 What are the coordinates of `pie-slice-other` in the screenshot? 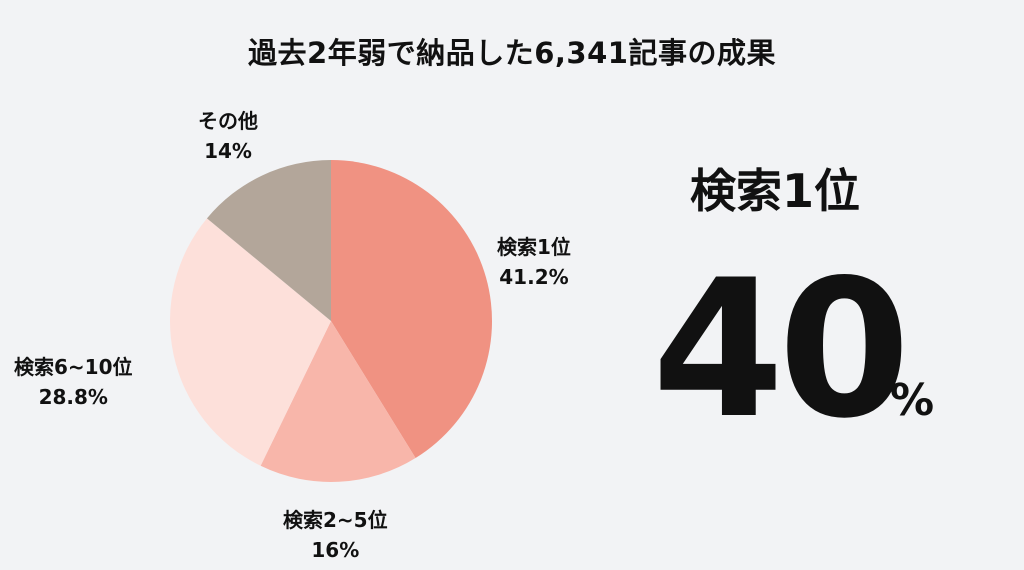 It's located at (268, 240).